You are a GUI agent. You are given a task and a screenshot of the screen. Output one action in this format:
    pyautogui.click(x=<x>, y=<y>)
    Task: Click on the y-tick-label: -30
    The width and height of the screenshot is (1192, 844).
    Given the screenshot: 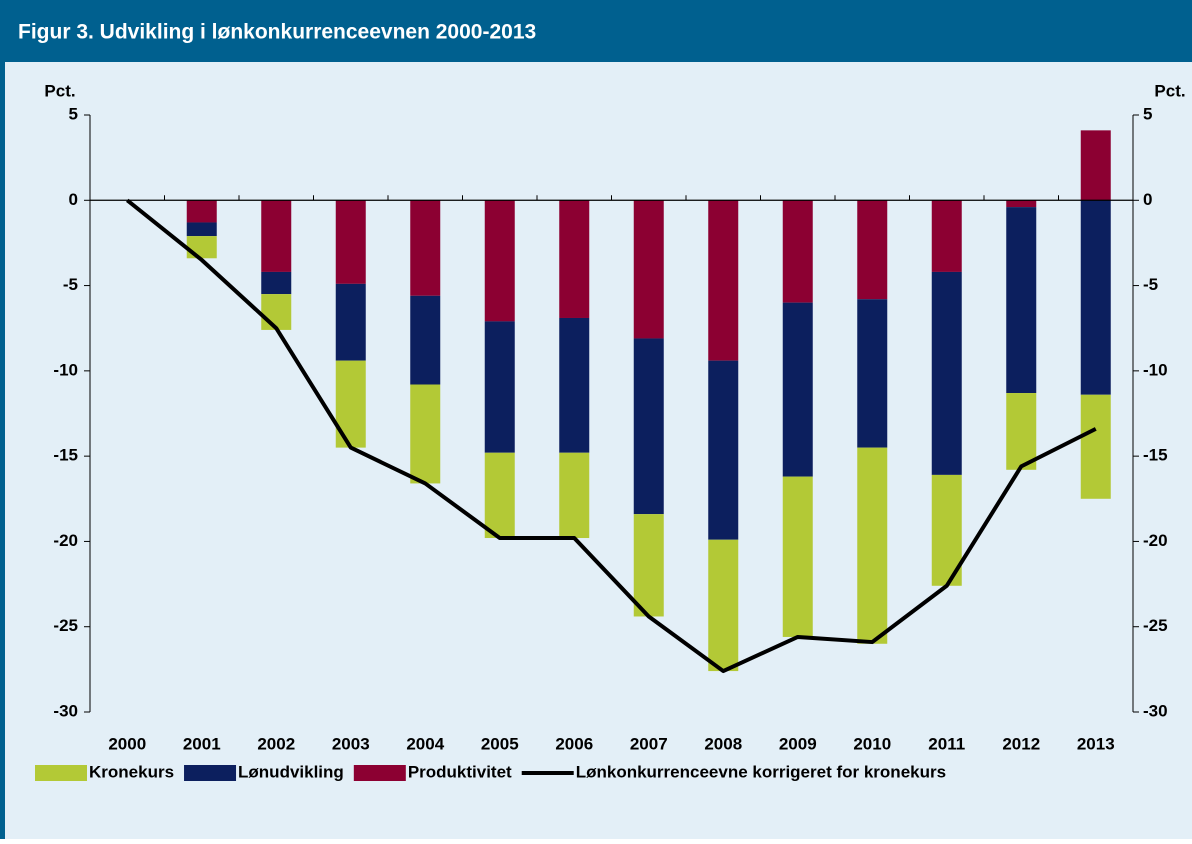 What is the action you would take?
    pyautogui.click(x=65, y=710)
    